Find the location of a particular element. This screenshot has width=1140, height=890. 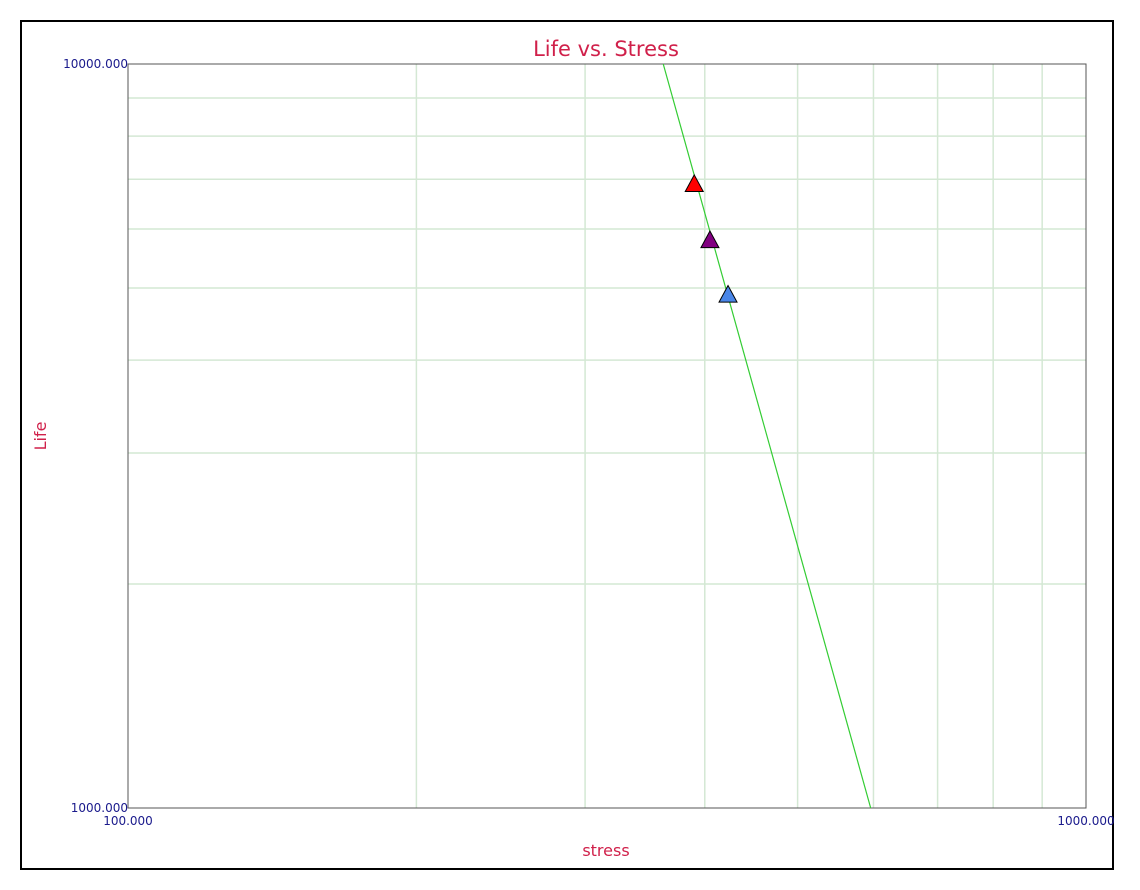

x-tick-label: 100.000 is located at coordinates (128, 821).